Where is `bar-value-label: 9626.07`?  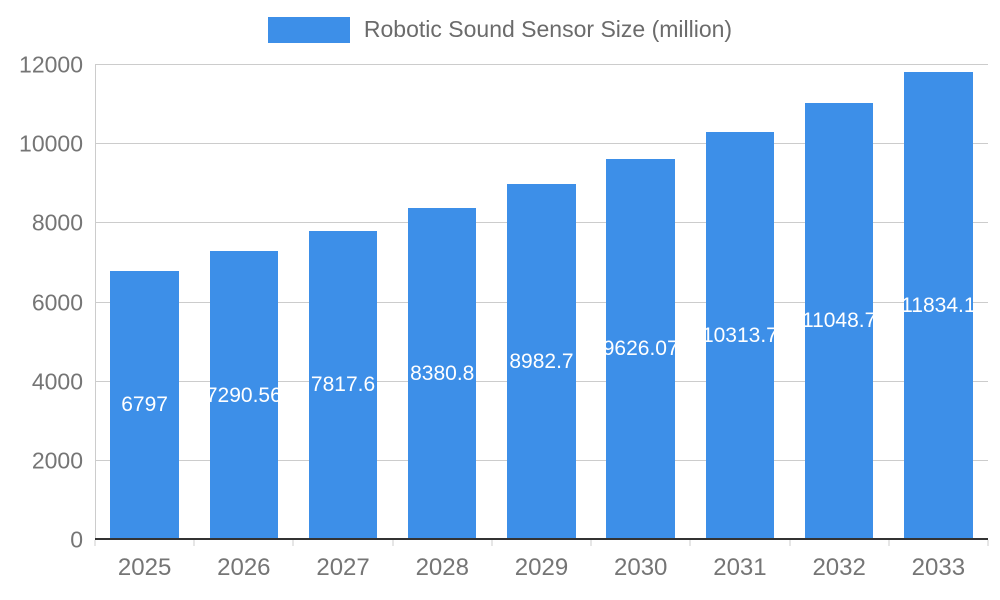 bar-value-label: 9626.07 is located at coordinates (640, 349).